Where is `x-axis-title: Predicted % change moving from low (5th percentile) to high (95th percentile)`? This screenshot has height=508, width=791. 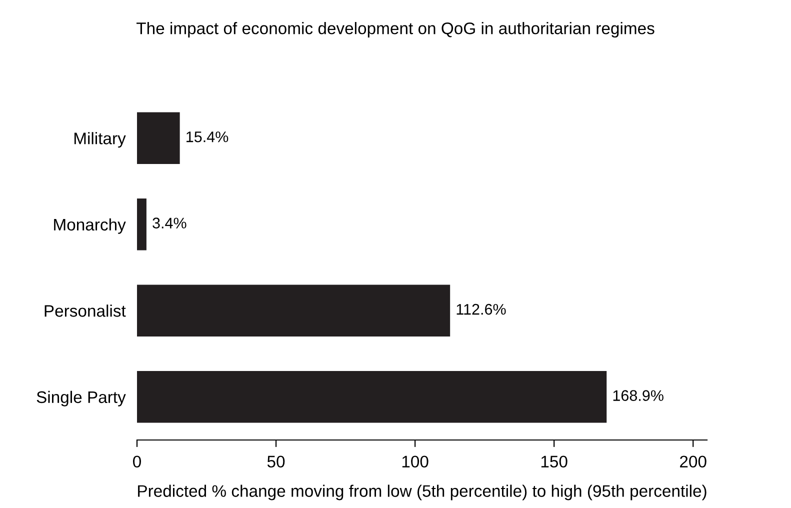
x-axis-title: Predicted % change moving from low (5th percentile) to high (95th percentile) is located at coordinates (422, 492).